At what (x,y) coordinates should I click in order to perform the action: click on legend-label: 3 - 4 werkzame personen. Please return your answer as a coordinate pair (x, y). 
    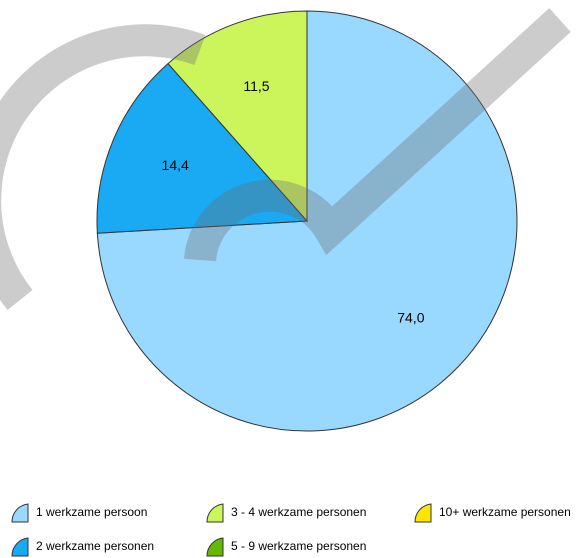
    Looking at the image, I should click on (298, 512).